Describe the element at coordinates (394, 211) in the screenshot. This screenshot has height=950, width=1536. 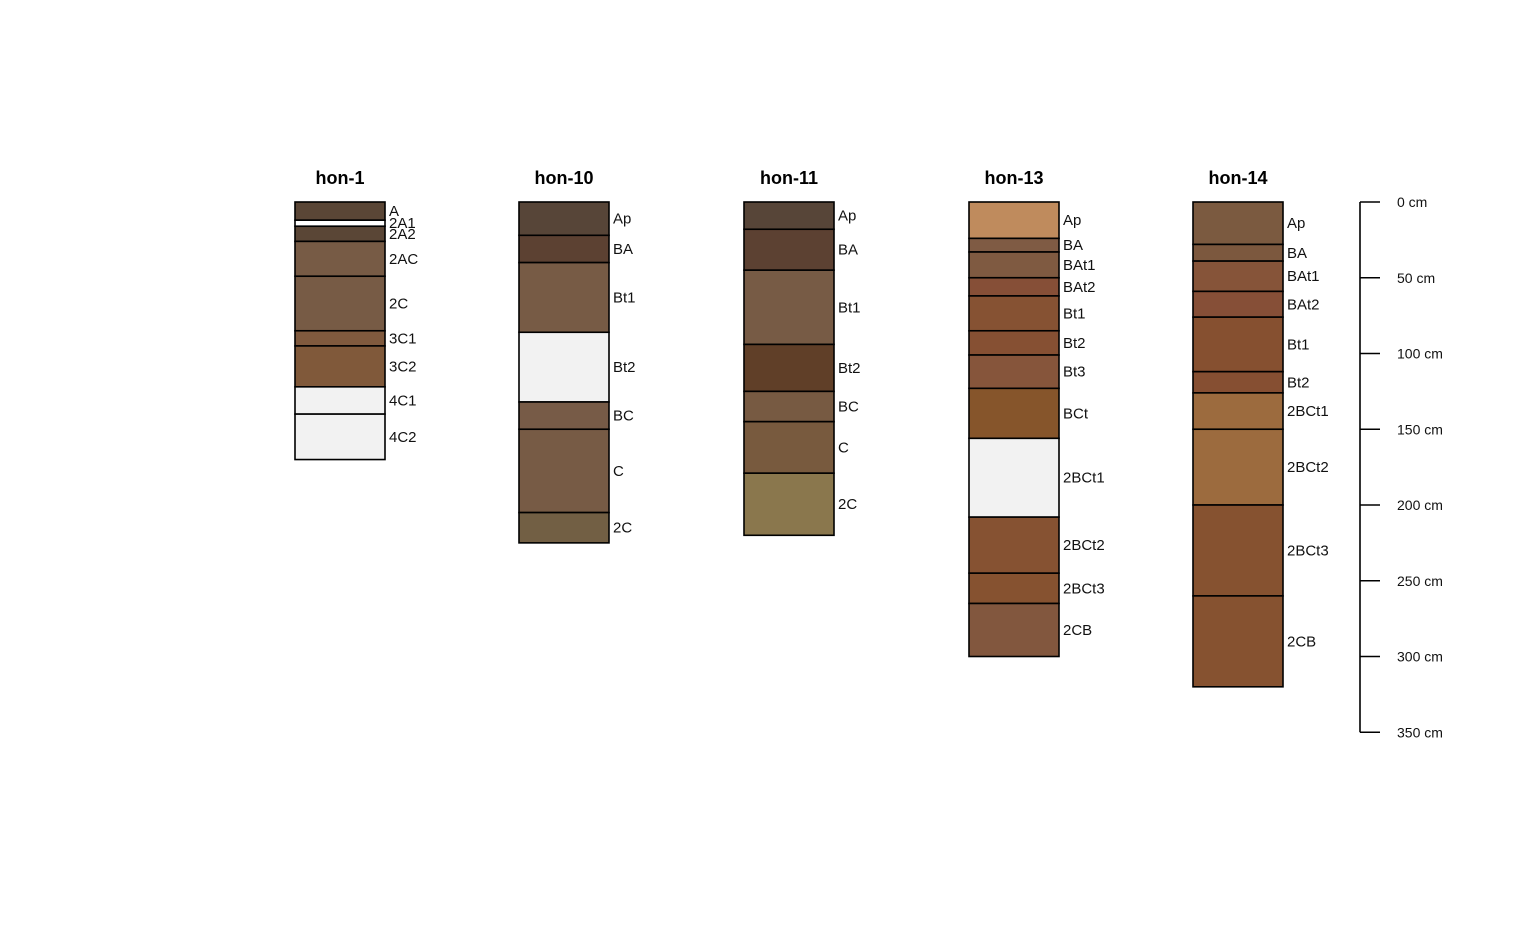
I see `horizon-label: A` at that location.